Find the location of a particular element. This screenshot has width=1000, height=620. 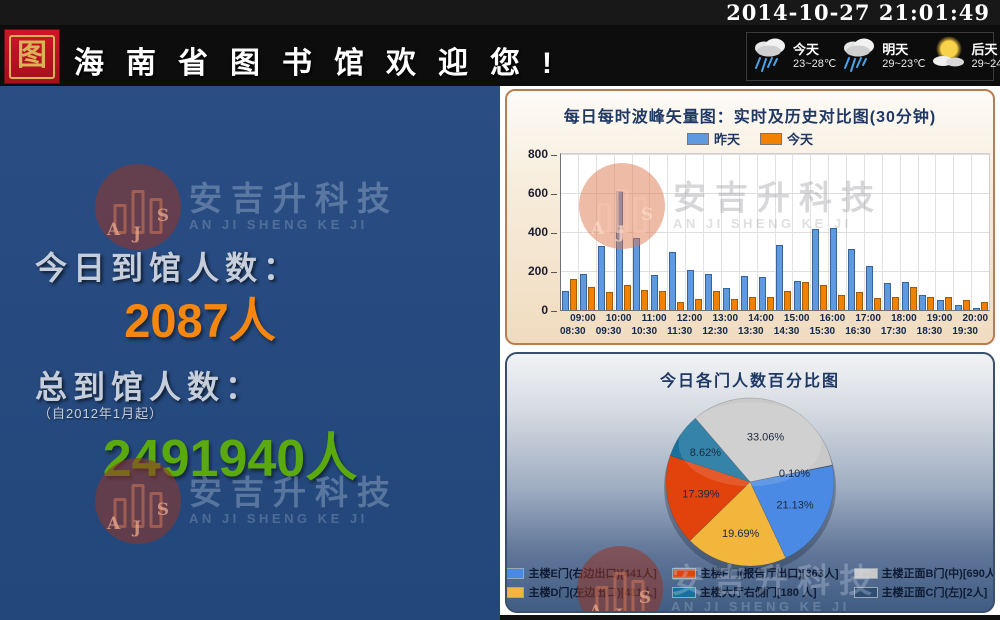

bar-昨天-12:00 is located at coordinates (691, 290).